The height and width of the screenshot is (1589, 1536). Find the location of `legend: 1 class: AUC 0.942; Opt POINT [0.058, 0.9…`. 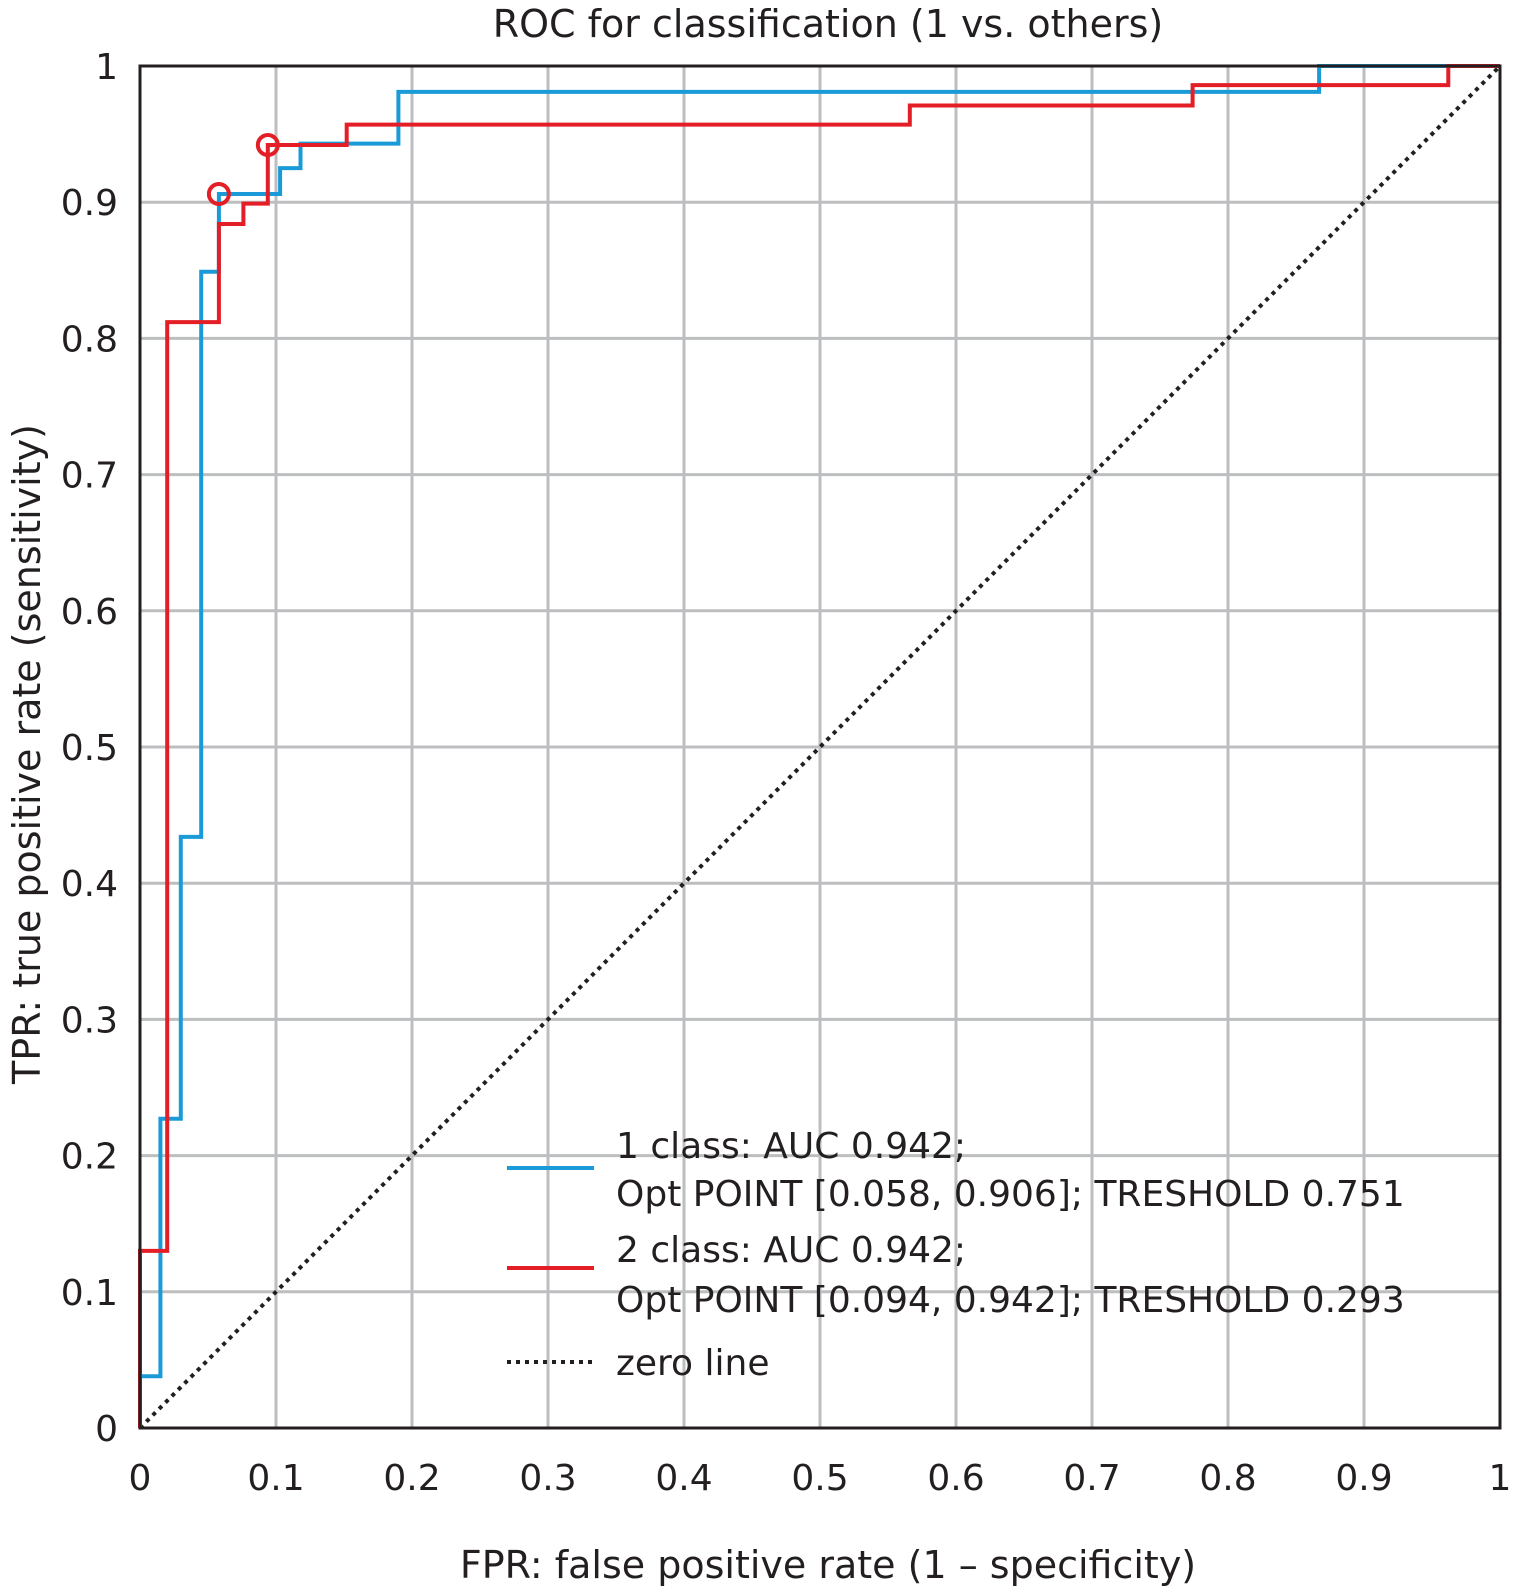

legend: 1 class: AUC 0.942; Opt POINT [0.058, 0.9… is located at coordinates (956, 1255).